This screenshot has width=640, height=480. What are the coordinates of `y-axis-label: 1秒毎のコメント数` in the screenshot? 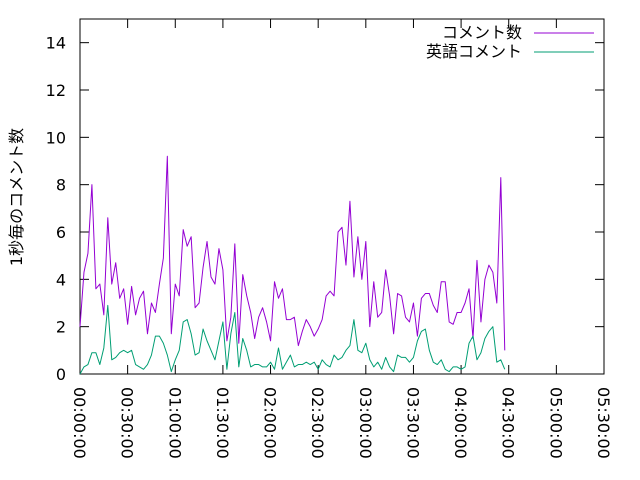 It's located at (16, 197).